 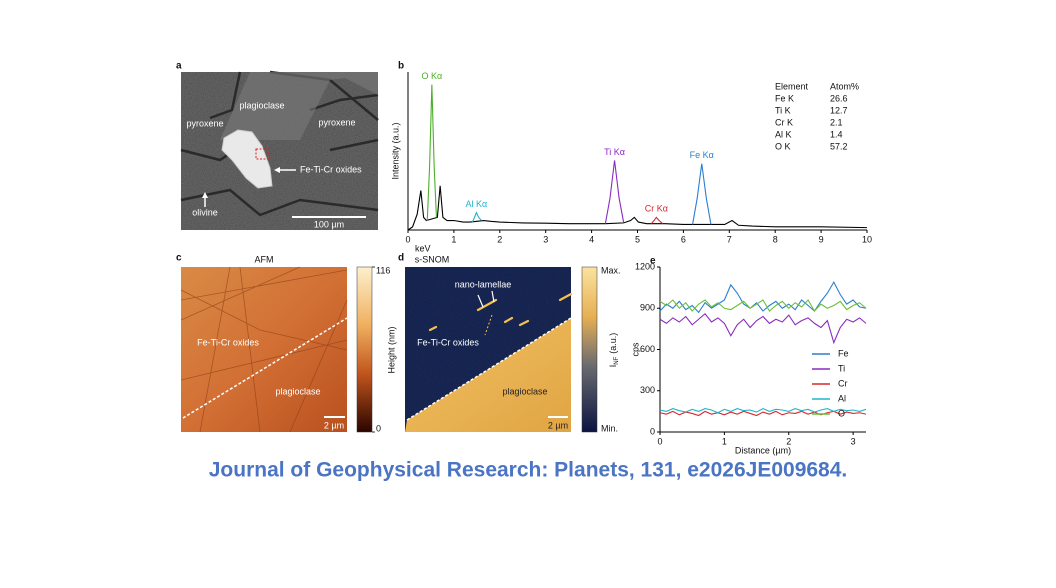 What do you see at coordinates (432, 76) in the screenshot?
I see `peak-label: O Kα` at bounding box center [432, 76].